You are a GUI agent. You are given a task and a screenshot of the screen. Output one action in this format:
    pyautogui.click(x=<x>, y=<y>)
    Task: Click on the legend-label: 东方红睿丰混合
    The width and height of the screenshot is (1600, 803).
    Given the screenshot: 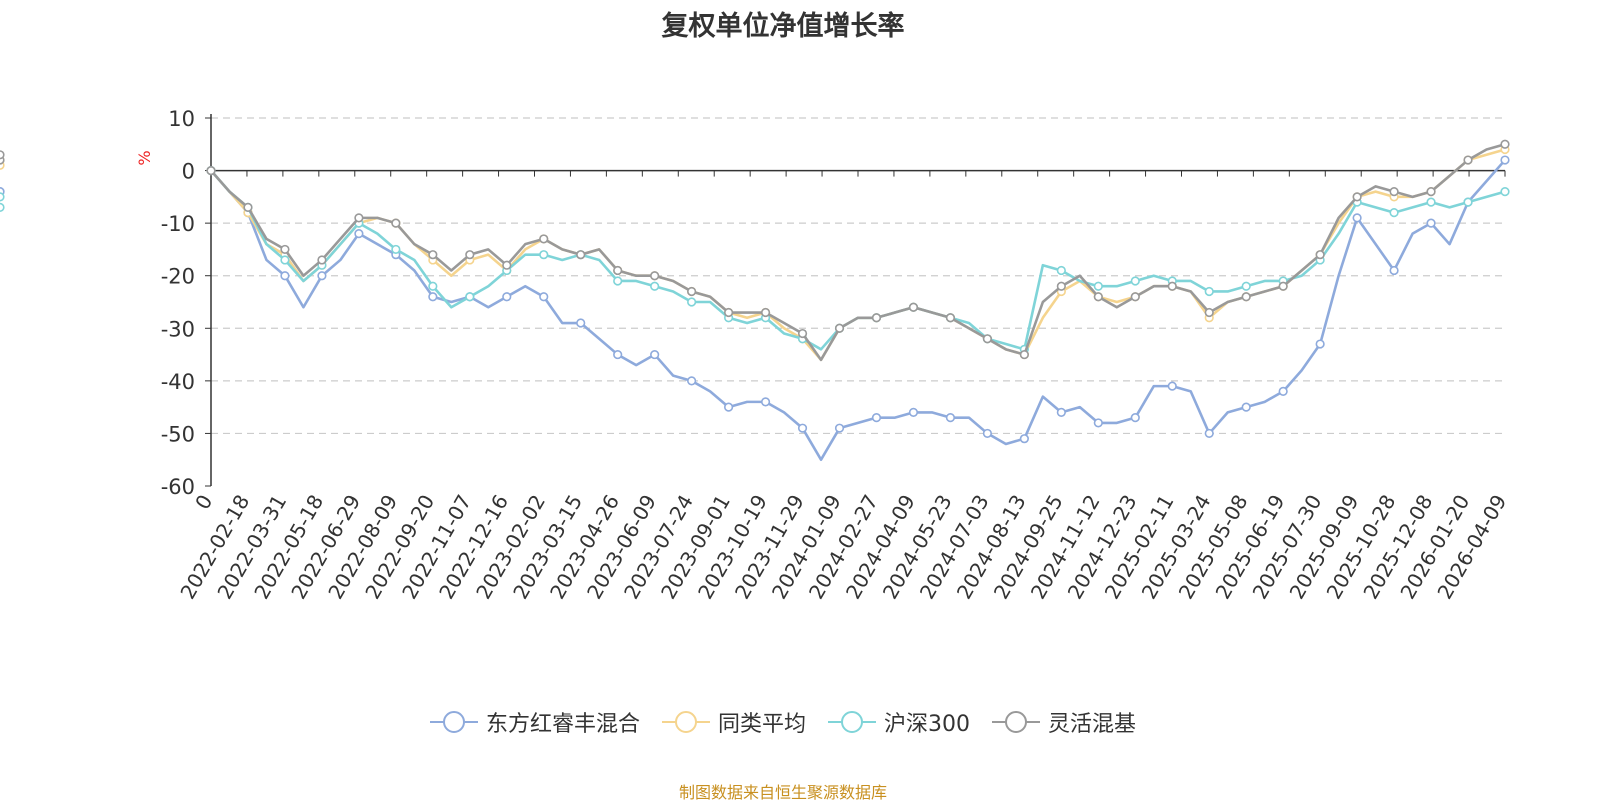 What is the action you would take?
    pyautogui.click(x=562, y=724)
    